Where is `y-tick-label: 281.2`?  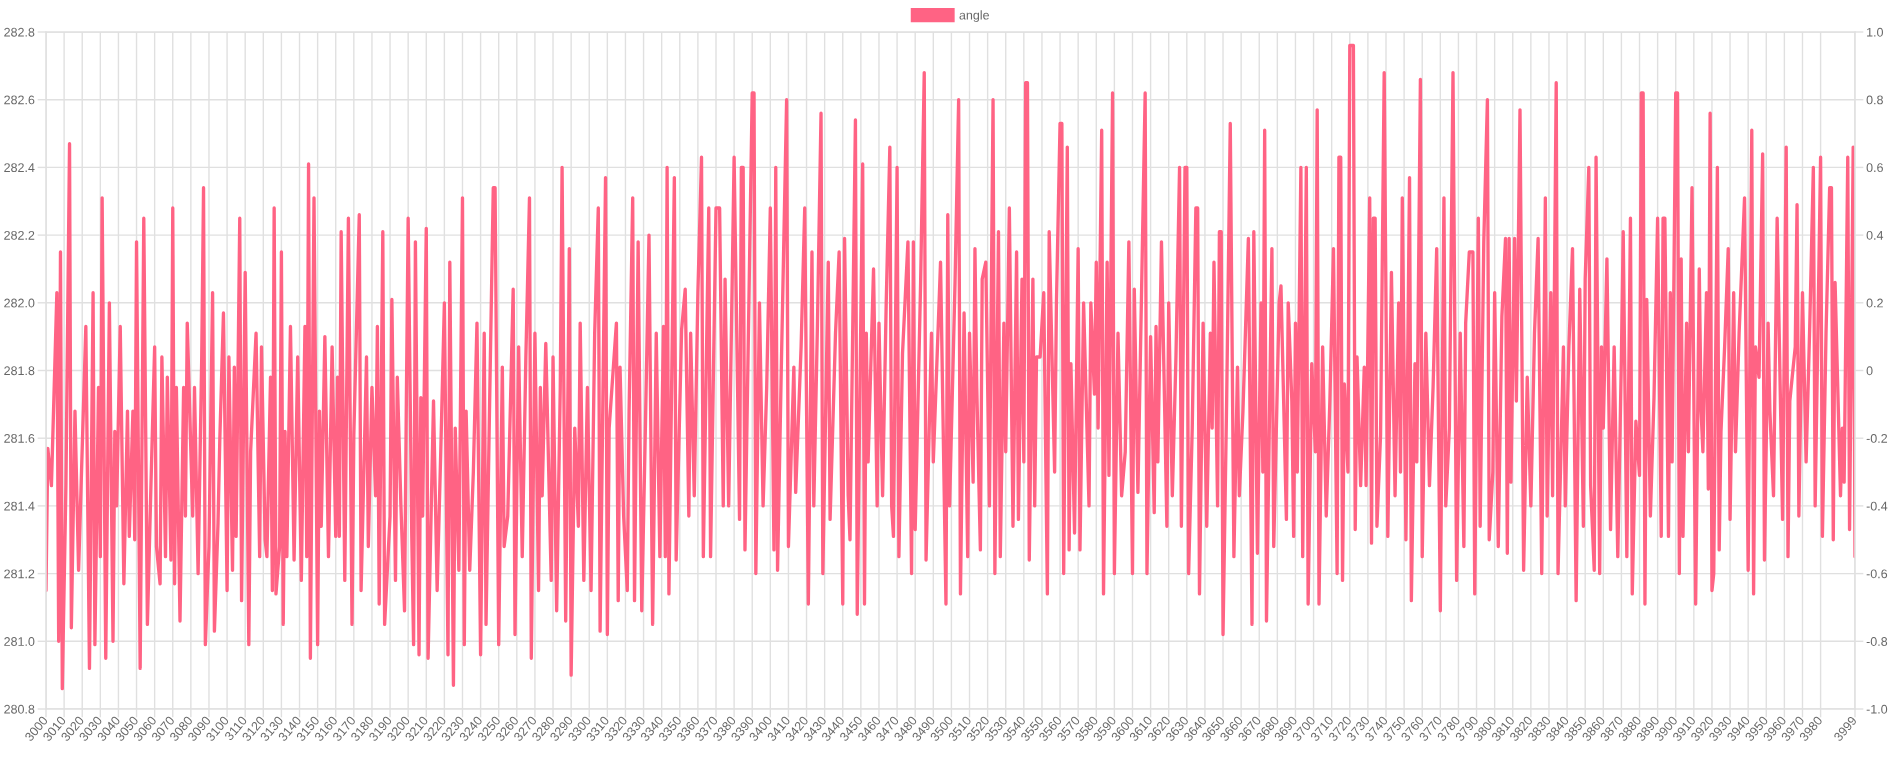
y-tick-label: 281.2 is located at coordinates (19, 574).